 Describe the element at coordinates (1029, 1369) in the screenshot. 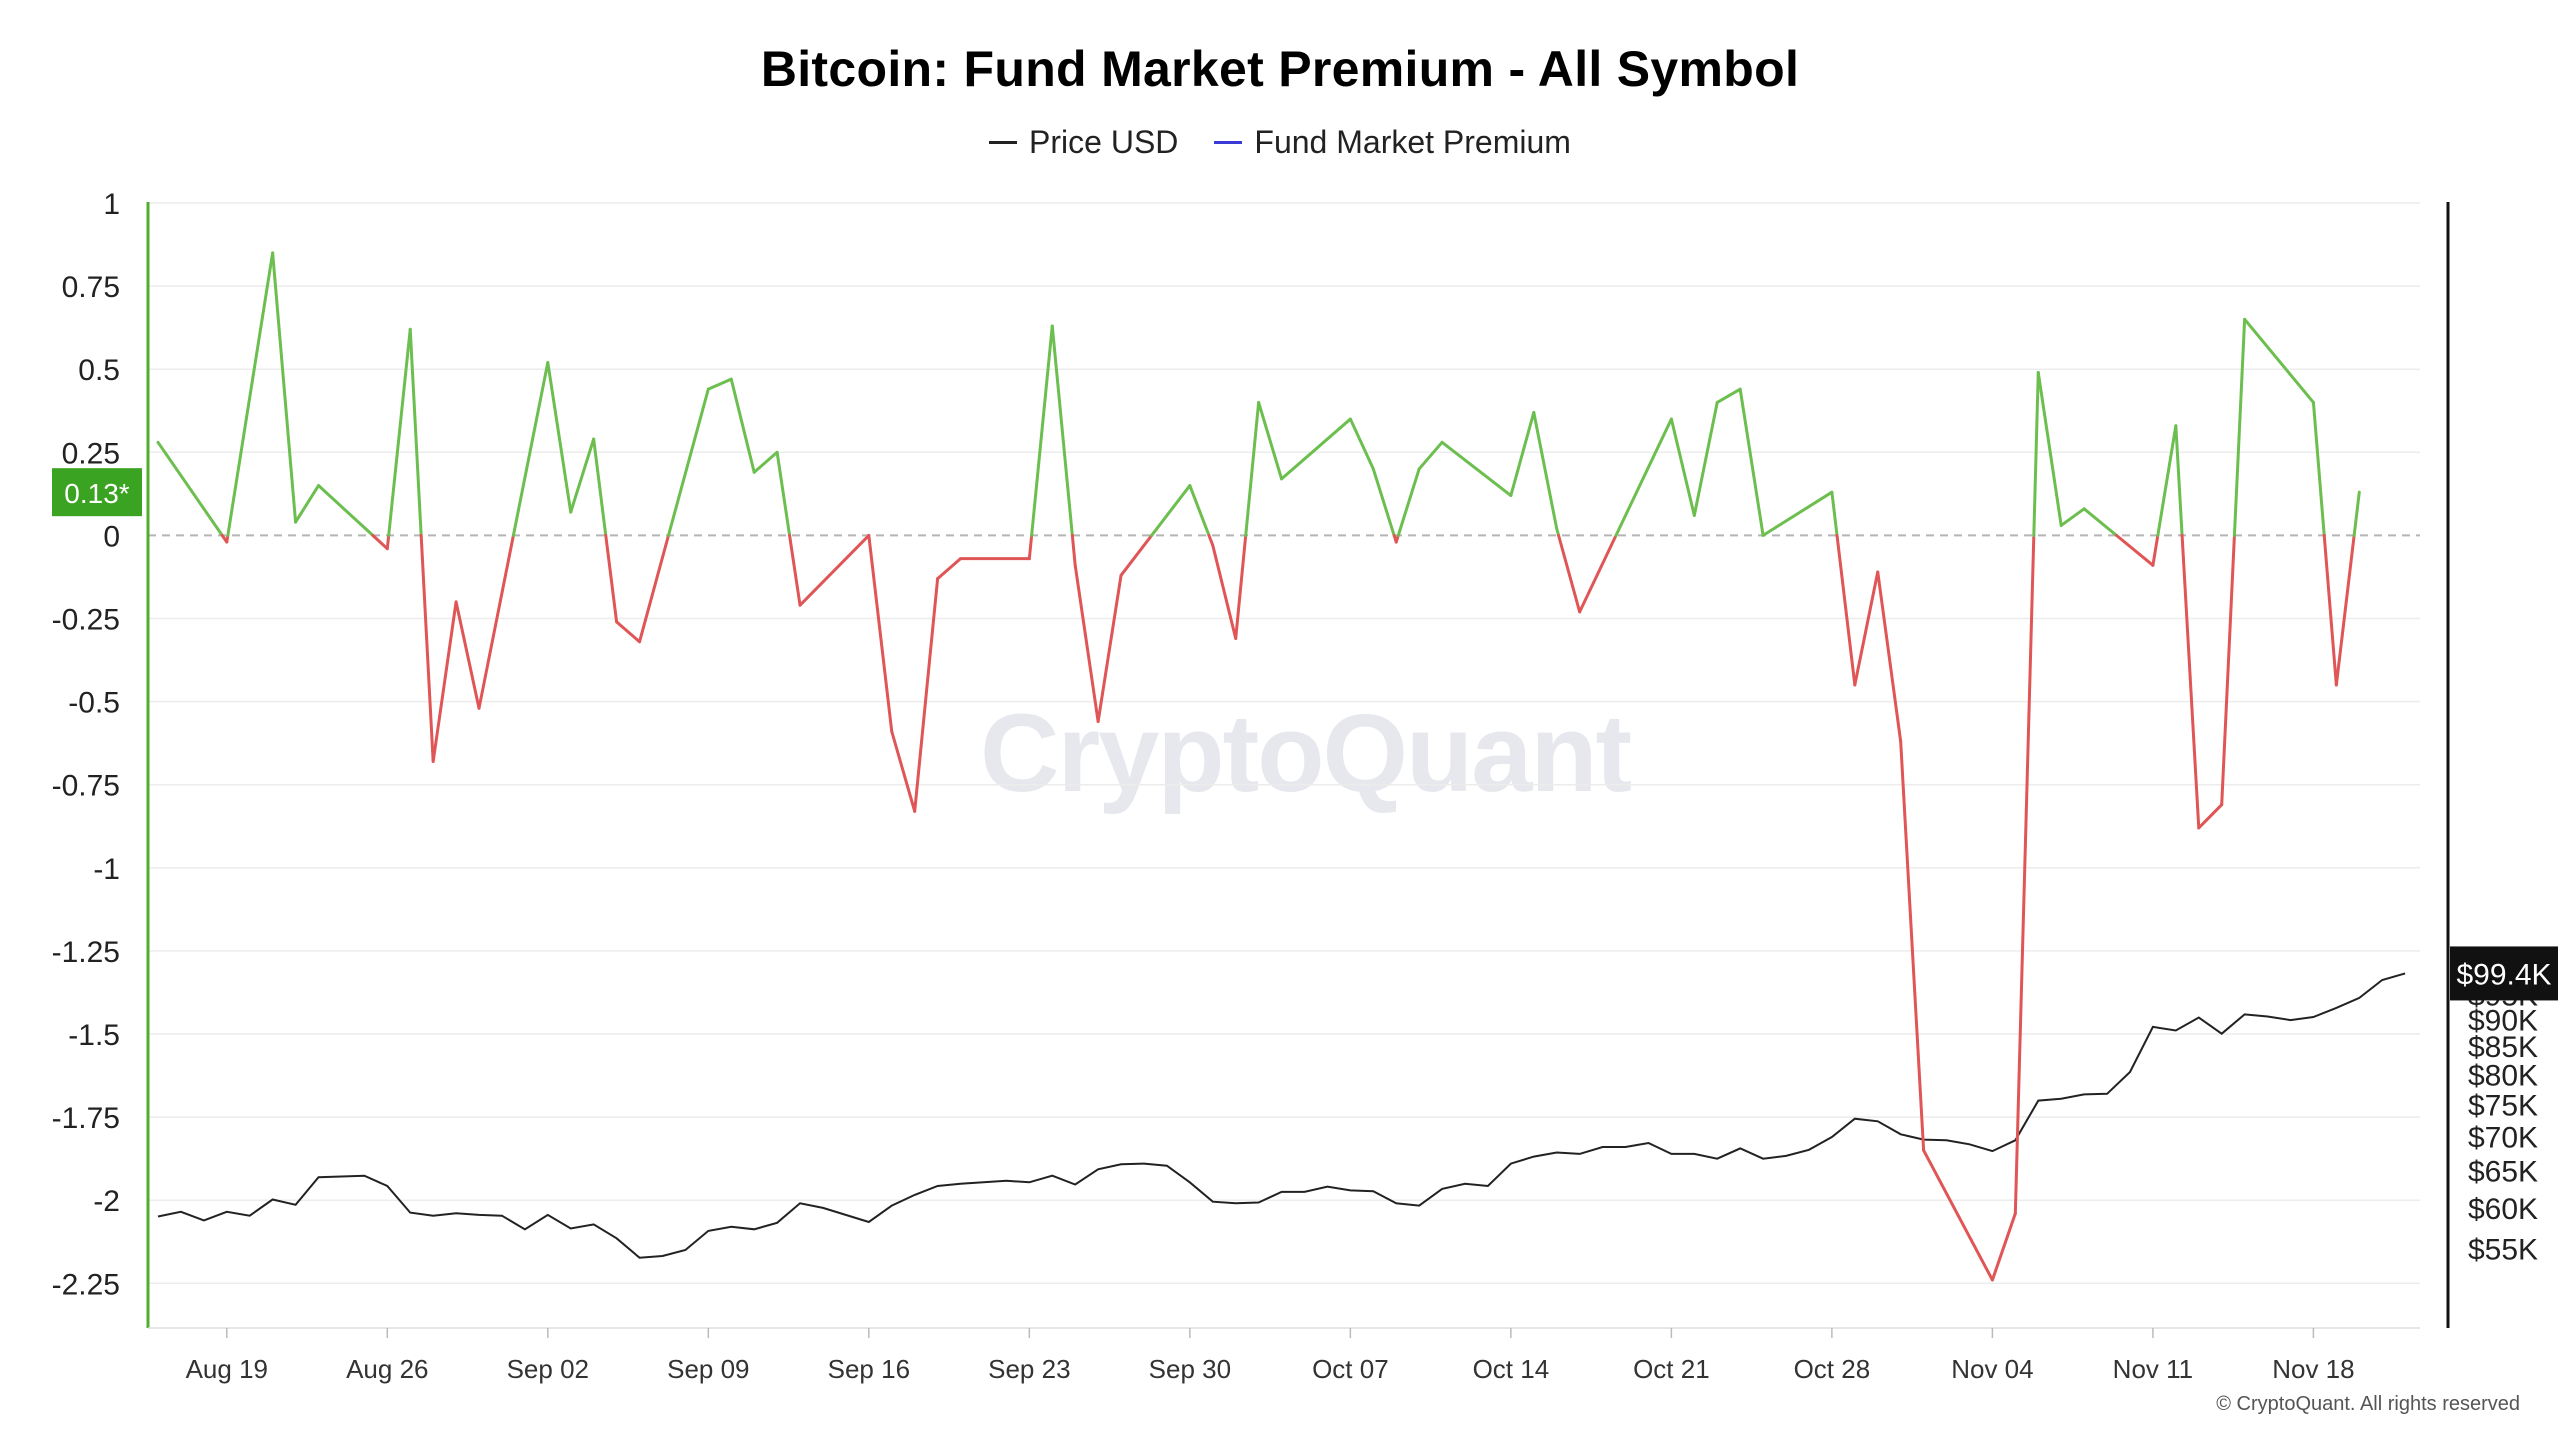

I see `x-tick-label: Sep 23` at that location.